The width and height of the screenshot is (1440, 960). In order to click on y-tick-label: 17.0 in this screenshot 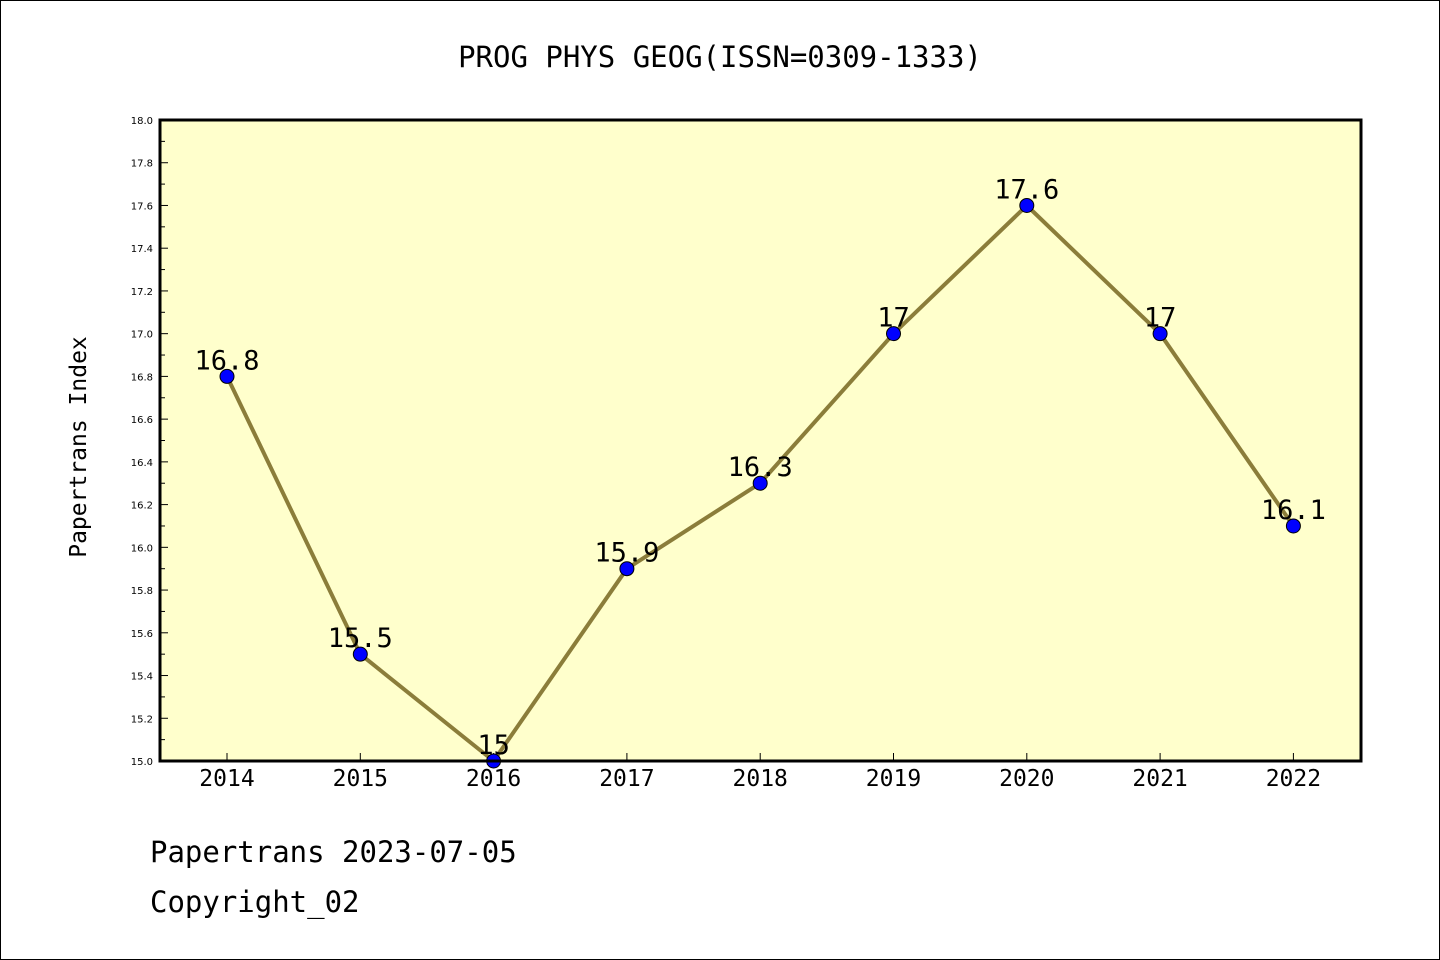, I will do `click(142, 335)`.